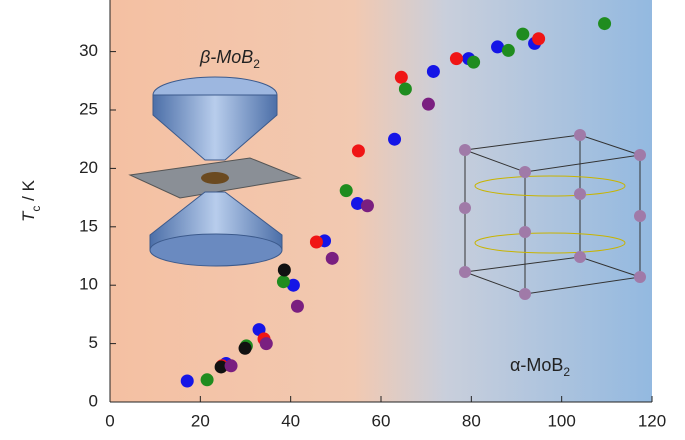  I want to click on x-tick-label: 40, so click(290, 420).